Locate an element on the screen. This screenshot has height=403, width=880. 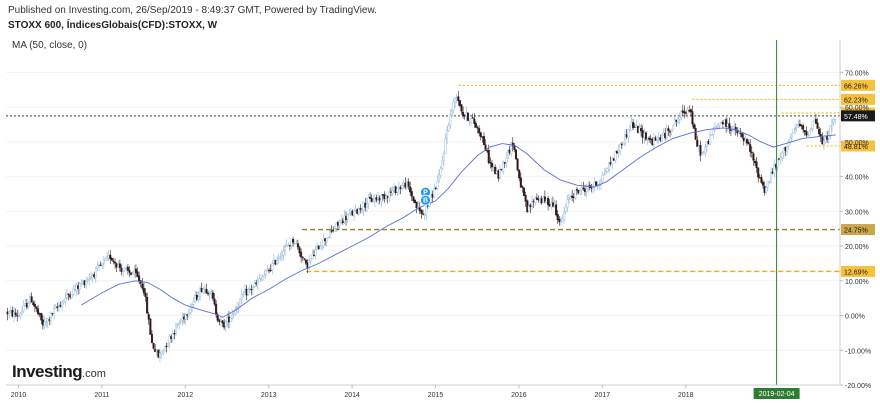
level-label: 48.81% is located at coordinates (856, 147).